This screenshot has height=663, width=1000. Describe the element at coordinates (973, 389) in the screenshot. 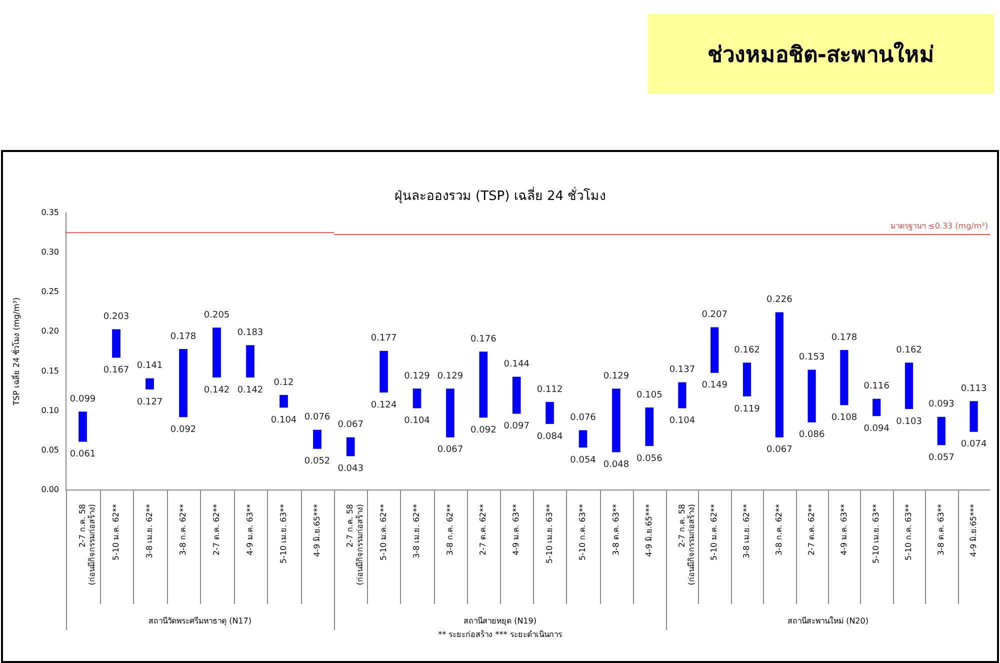

I see `data-label: 0.113` at that location.